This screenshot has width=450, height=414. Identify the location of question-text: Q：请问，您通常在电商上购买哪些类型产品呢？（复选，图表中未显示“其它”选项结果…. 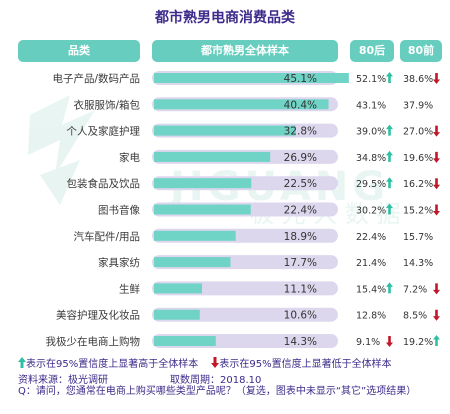
(217, 391).